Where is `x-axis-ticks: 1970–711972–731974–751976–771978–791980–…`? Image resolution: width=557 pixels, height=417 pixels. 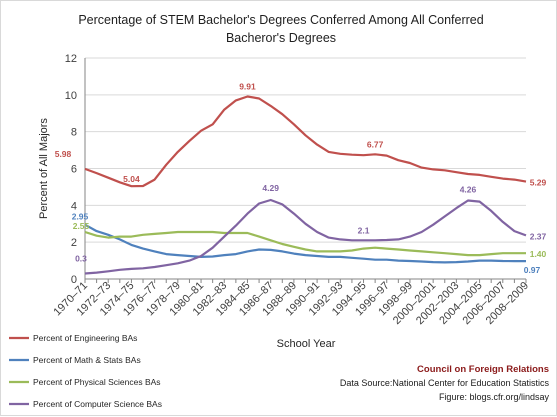 x-axis-ticks: 1970–711972–731974–751976–771978–791980–… is located at coordinates (291, 303).